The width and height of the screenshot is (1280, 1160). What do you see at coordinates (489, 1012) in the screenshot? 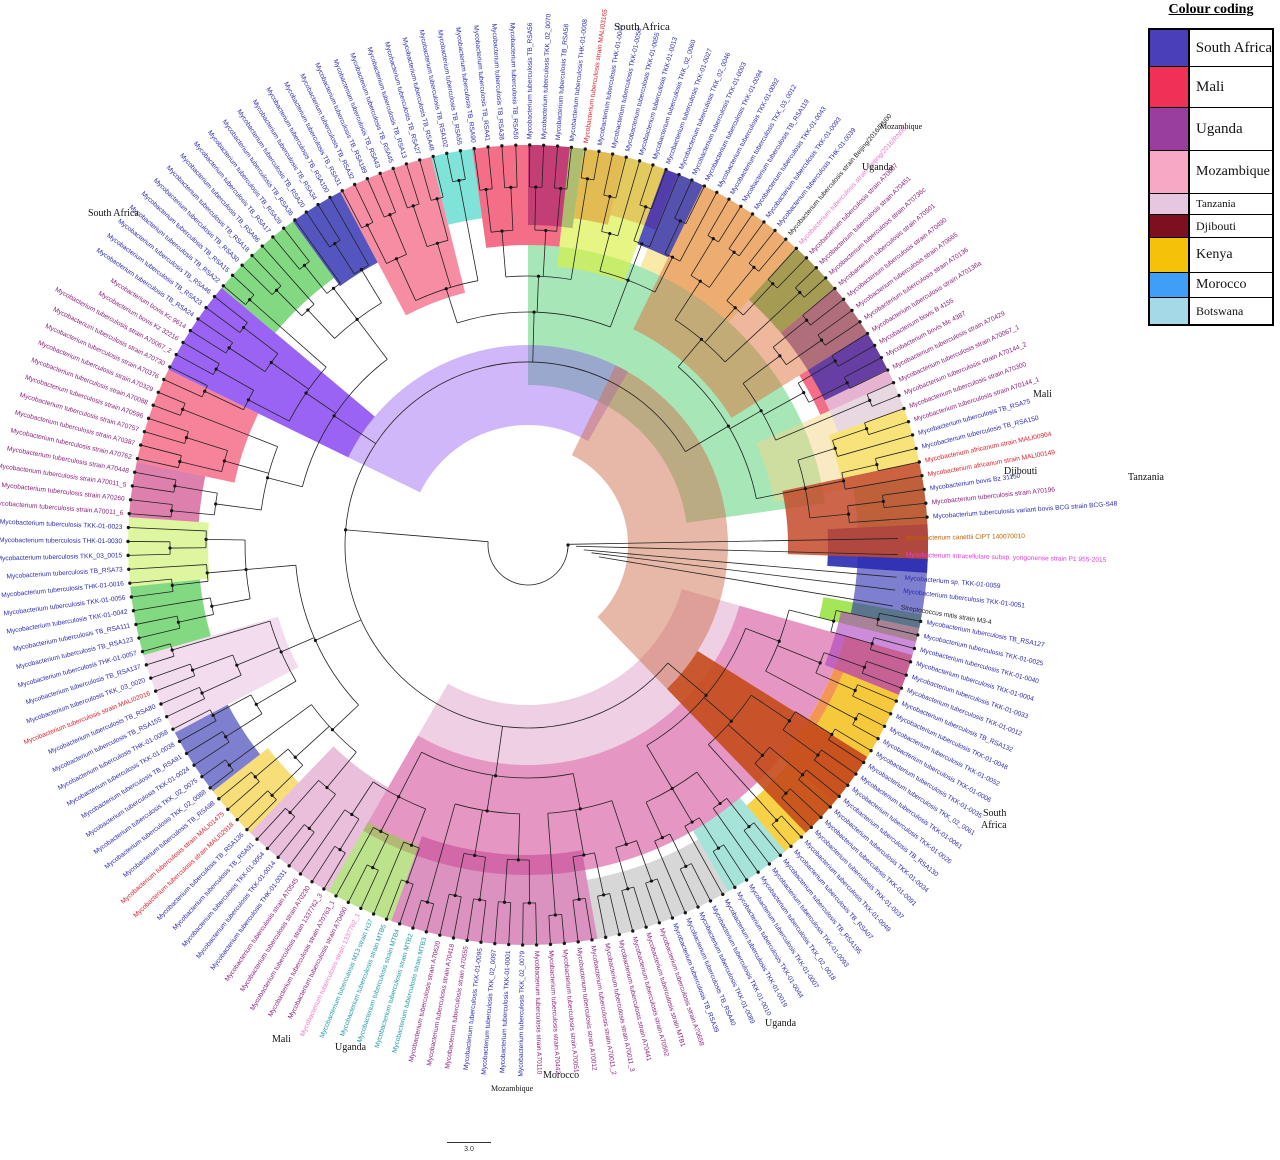
I see `leaf-label: Mycobacterium tuberculosis TKK_02_0097` at bounding box center [489, 1012].